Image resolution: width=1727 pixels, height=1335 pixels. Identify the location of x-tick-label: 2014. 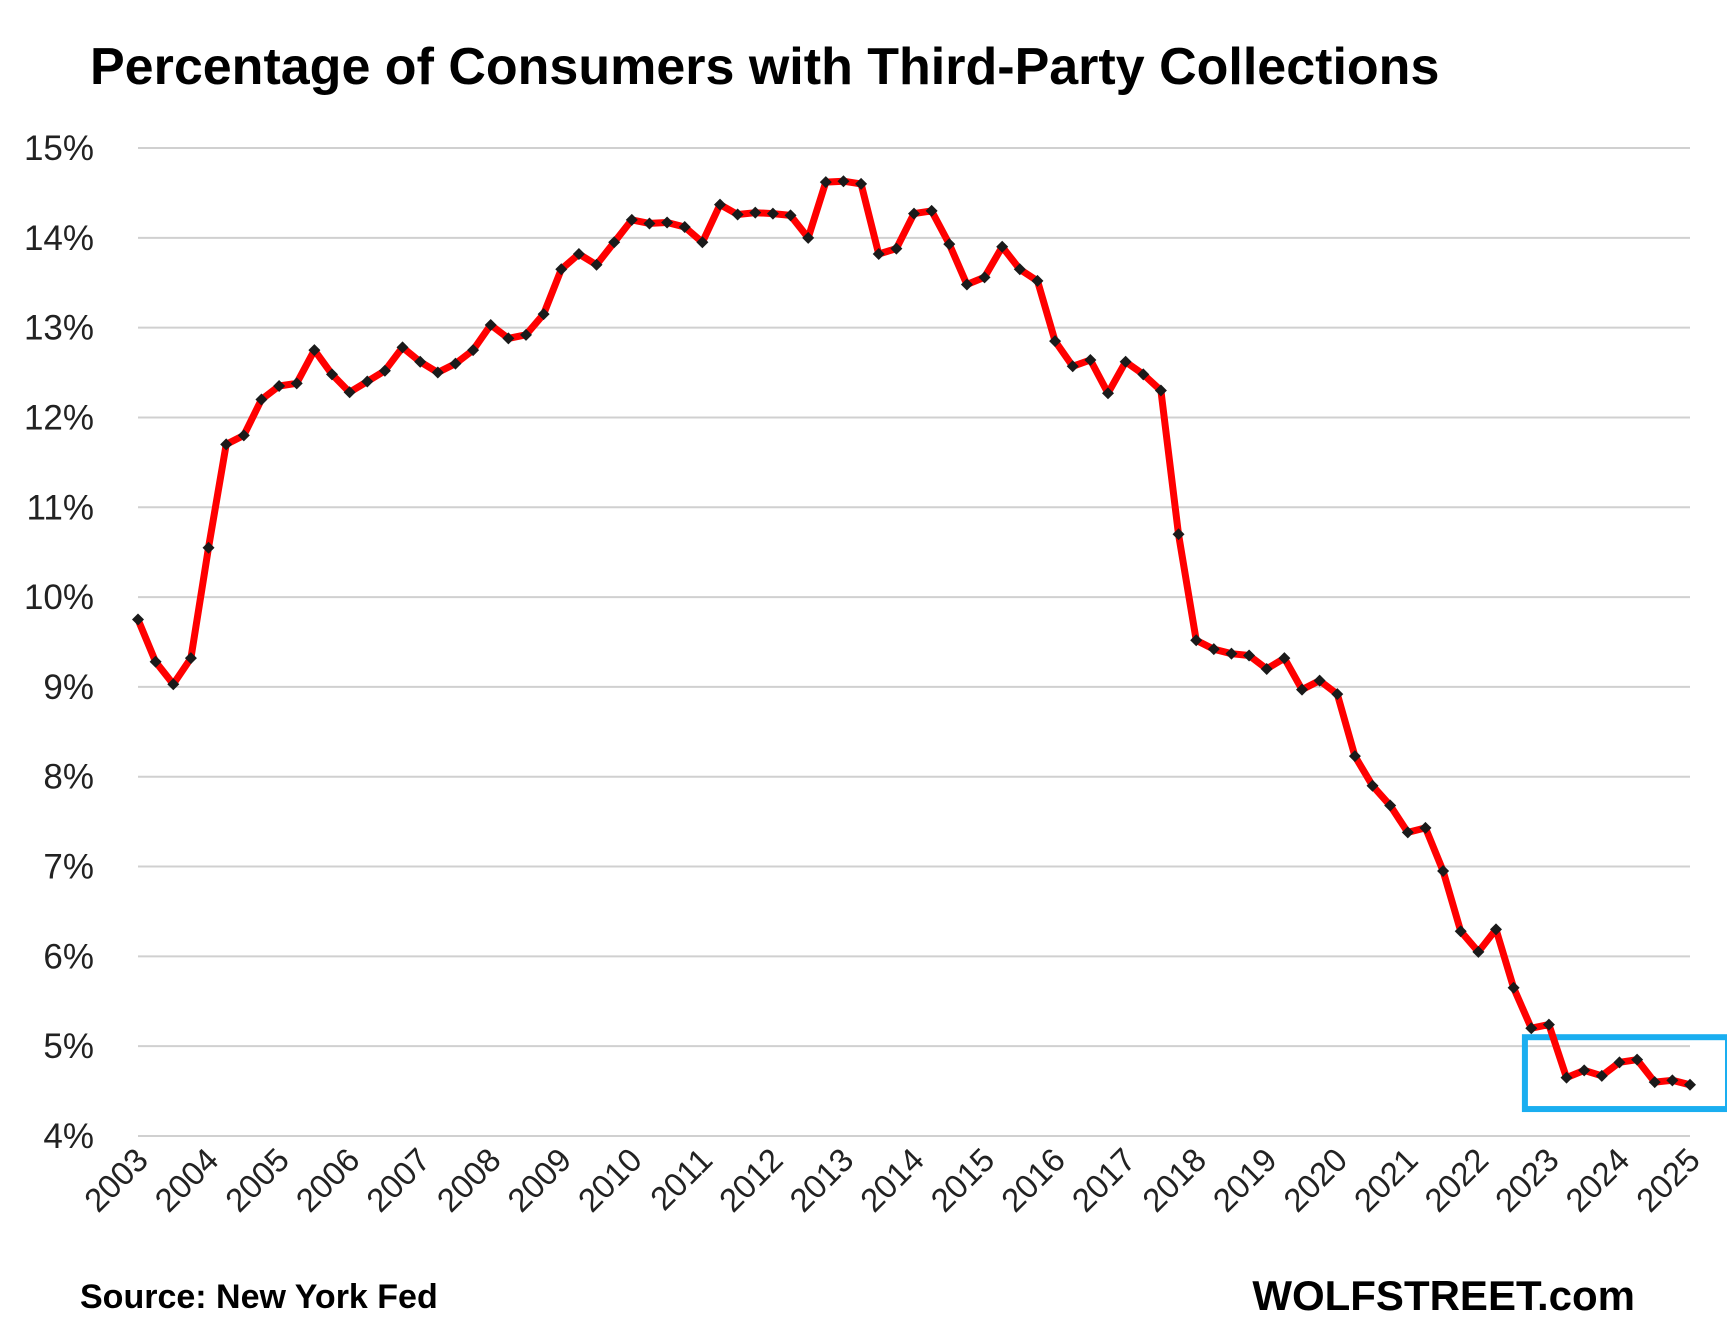
(892, 1180).